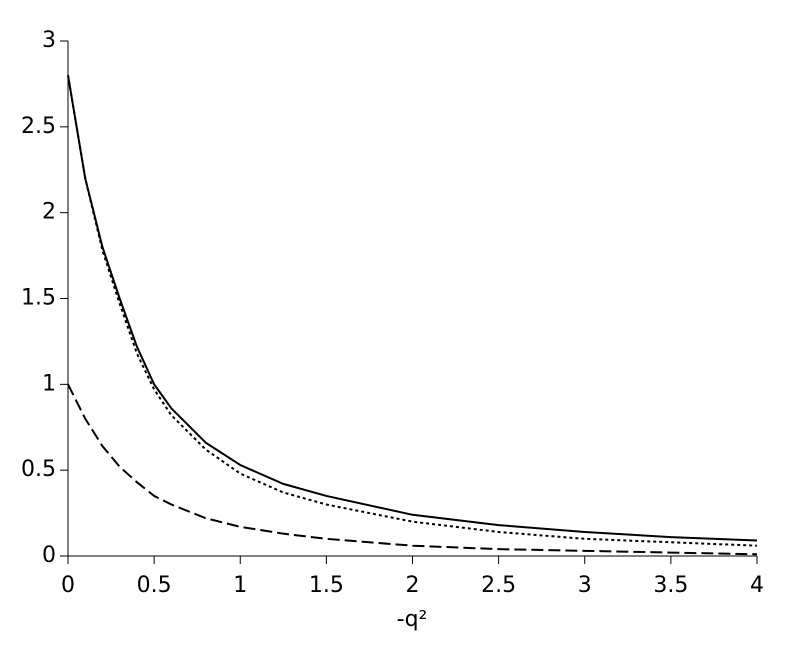 This screenshot has height=667, width=800. Describe the element at coordinates (413, 585) in the screenshot. I see `x-tick-label: 2` at that location.